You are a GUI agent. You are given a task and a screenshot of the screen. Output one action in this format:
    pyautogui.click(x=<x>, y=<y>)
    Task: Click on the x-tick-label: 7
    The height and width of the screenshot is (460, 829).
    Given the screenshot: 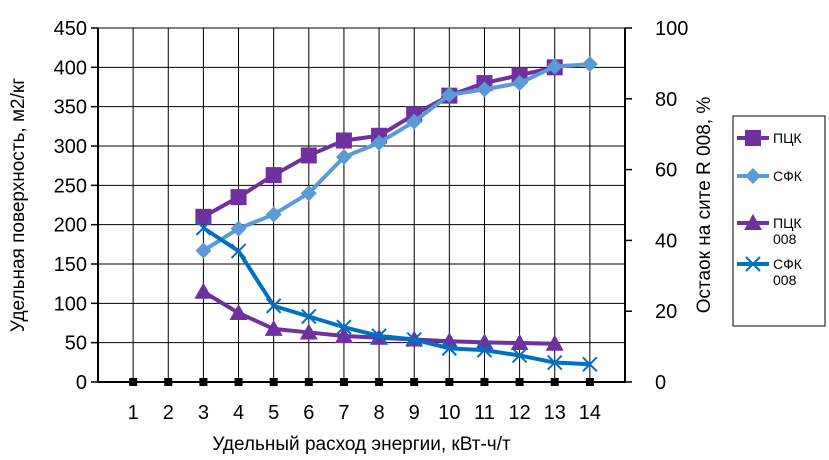 What is the action you would take?
    pyautogui.click(x=343, y=413)
    